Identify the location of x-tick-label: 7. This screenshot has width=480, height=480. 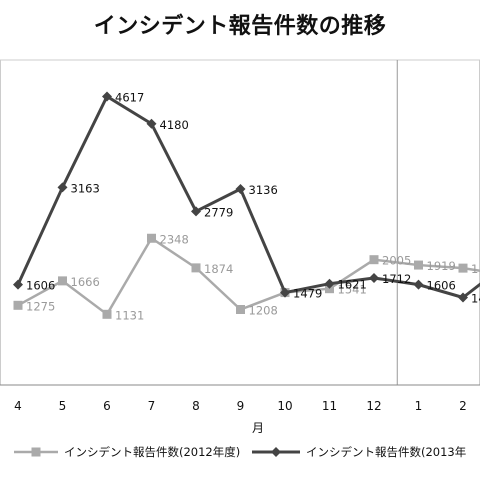
(152, 406).